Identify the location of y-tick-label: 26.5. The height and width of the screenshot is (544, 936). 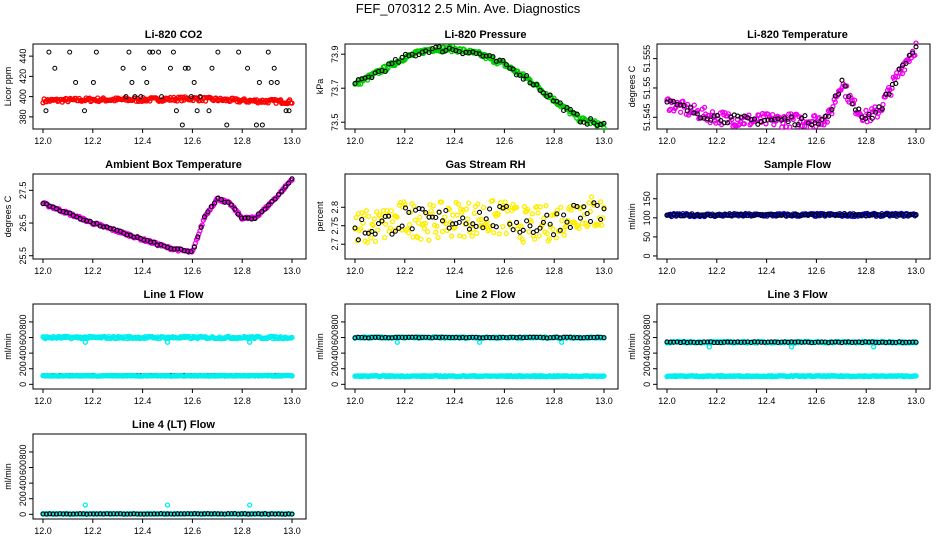
(23, 223).